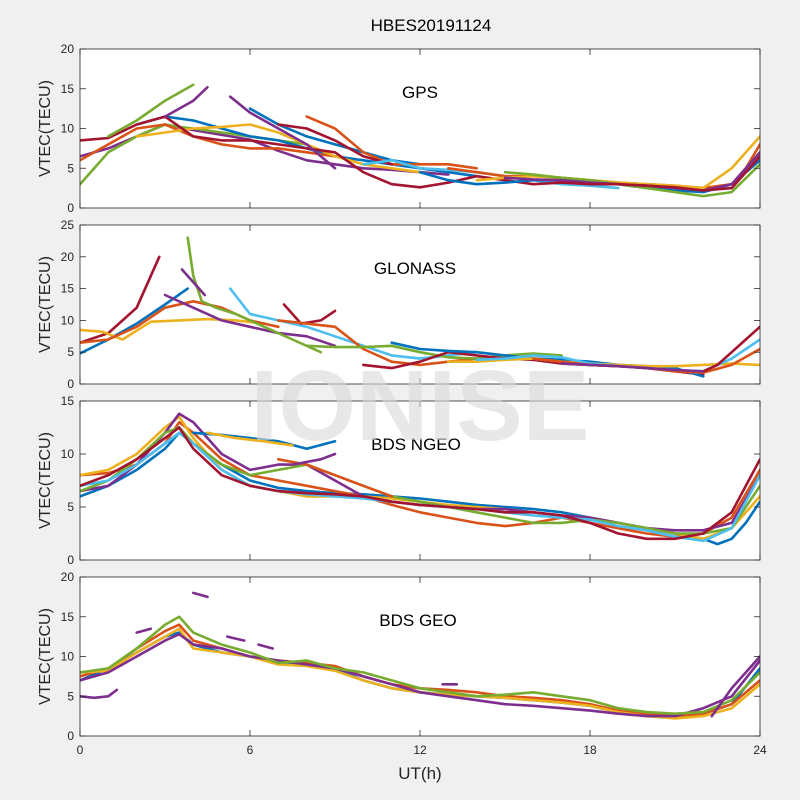  Describe the element at coordinates (420, 750) in the screenshot. I see `x-tick-label: 12` at that location.